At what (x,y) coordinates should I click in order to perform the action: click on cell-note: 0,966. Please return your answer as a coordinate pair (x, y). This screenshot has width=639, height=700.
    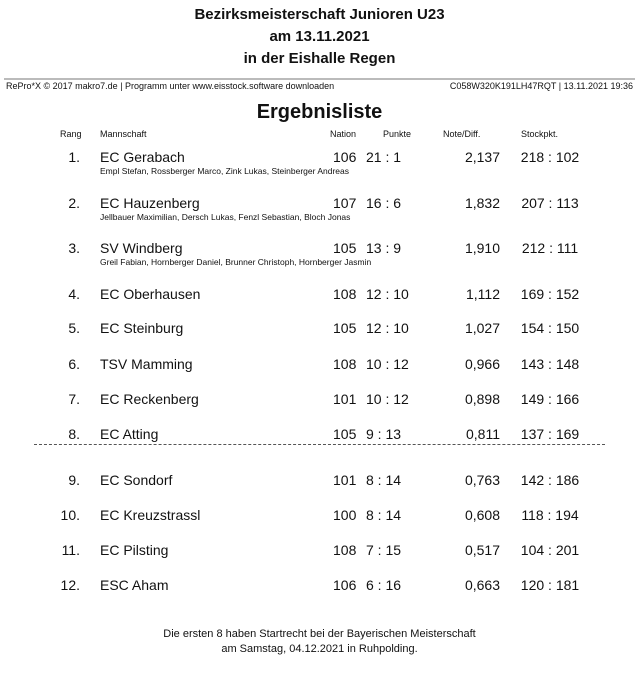
    Looking at the image, I should click on (482, 364).